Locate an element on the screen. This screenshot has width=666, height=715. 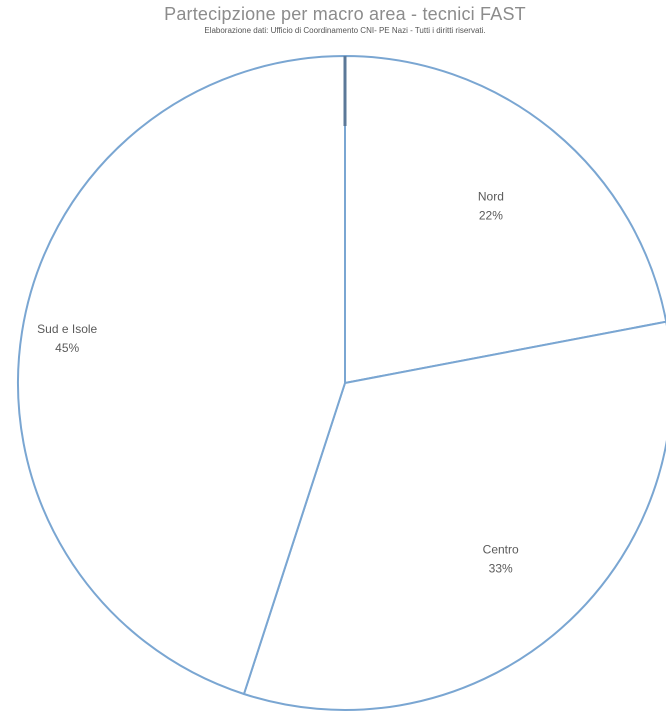
slice-value-label: 45% is located at coordinates (67, 348).